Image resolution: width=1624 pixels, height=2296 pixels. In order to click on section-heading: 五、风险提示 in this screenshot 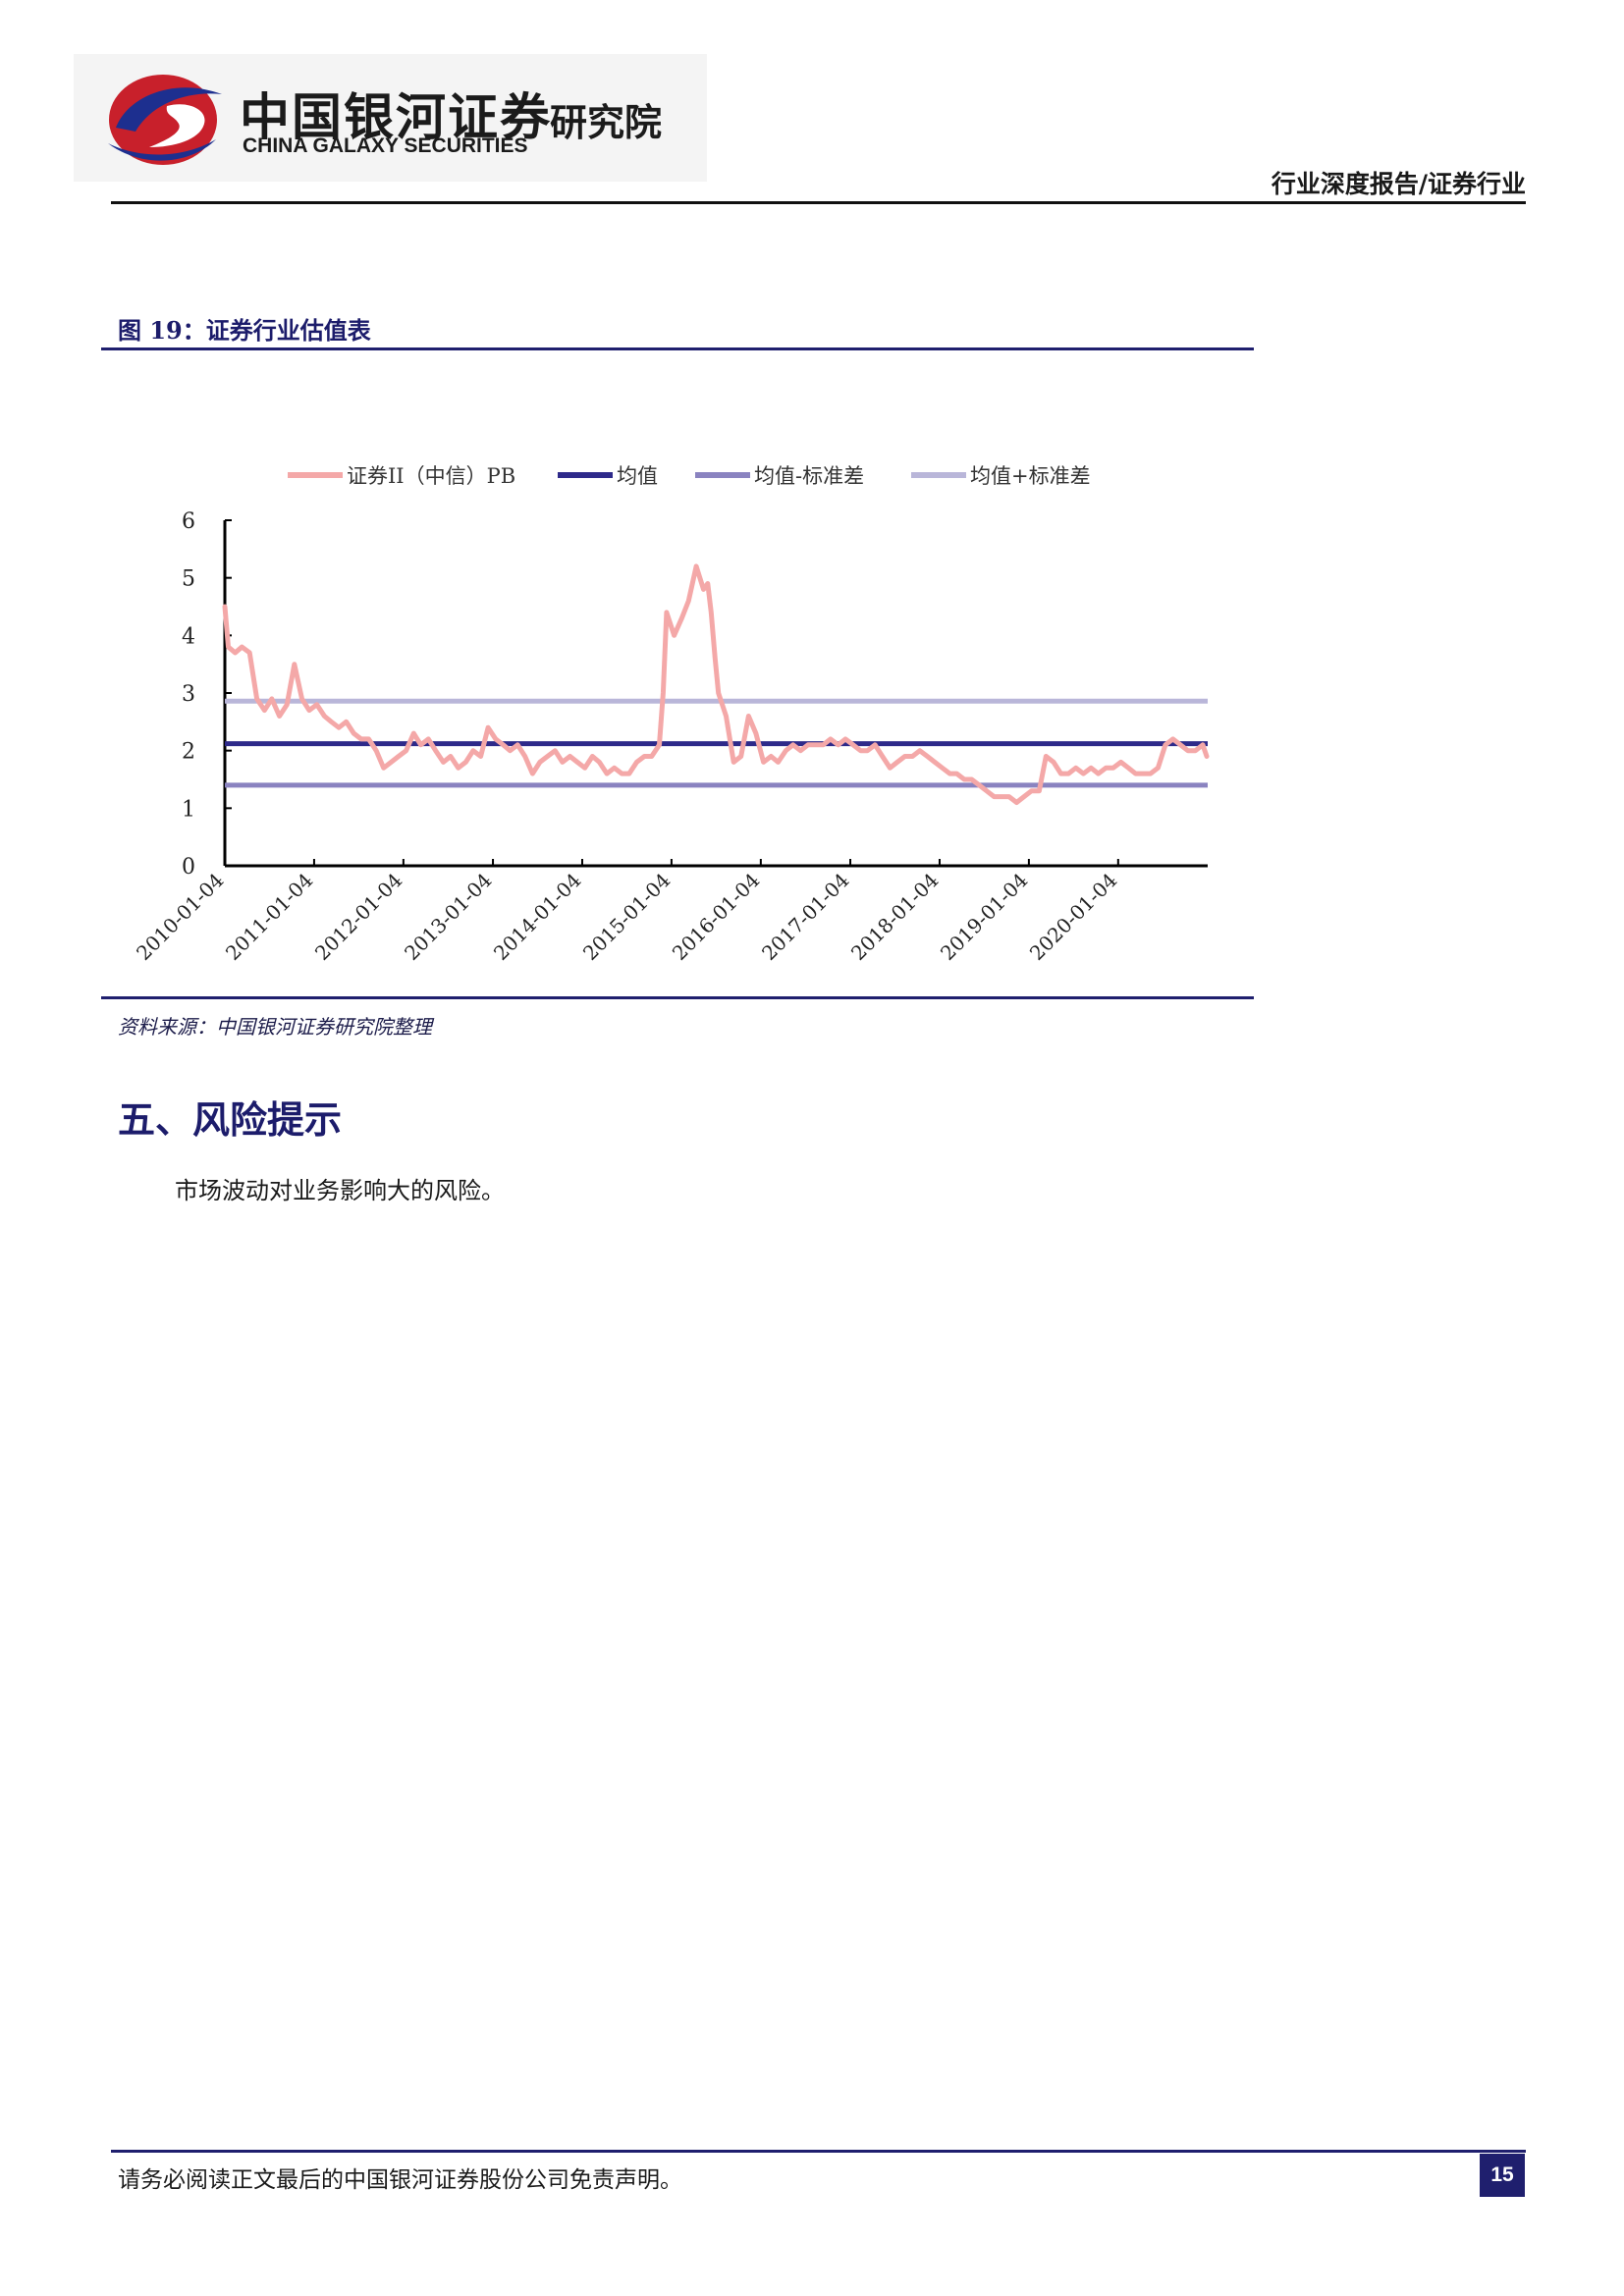, I will do `click(230, 1117)`.